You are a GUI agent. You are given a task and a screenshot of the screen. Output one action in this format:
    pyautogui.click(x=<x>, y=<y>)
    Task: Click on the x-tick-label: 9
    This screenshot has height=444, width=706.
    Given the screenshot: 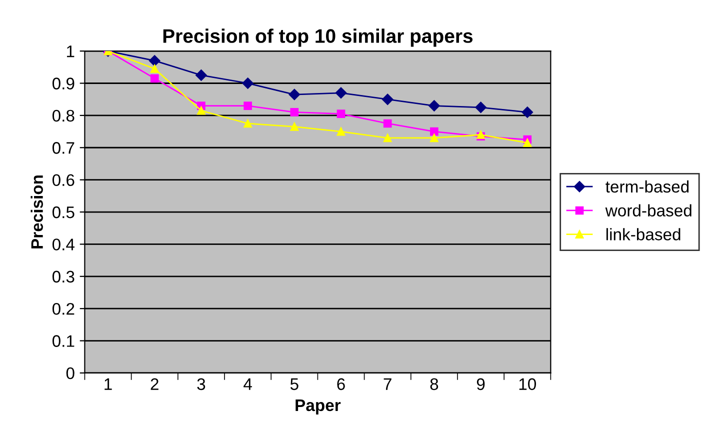 What is the action you would take?
    pyautogui.click(x=480, y=384)
    